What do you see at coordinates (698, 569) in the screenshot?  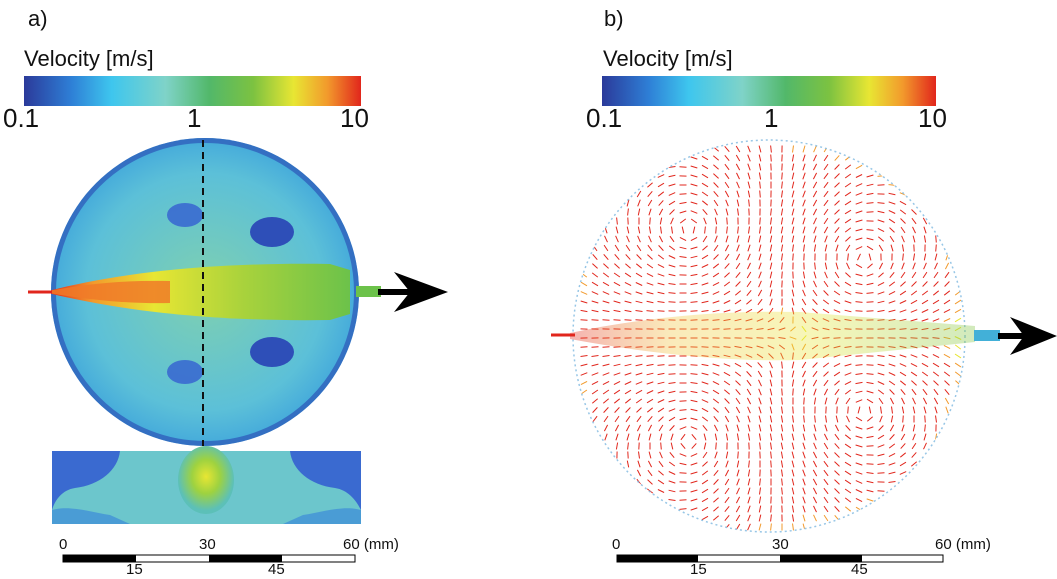 I see `scalebar-b-tick-15: 15` at bounding box center [698, 569].